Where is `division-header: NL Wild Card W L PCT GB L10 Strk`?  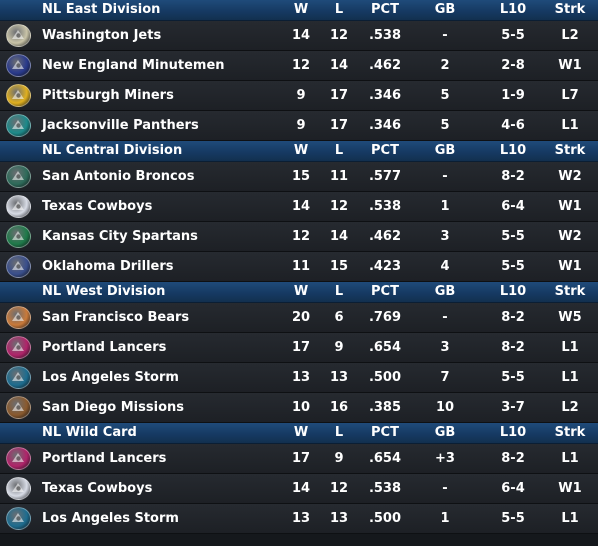 division-header: NL Wild Card W L PCT GB L10 Strk is located at coordinates (299, 433).